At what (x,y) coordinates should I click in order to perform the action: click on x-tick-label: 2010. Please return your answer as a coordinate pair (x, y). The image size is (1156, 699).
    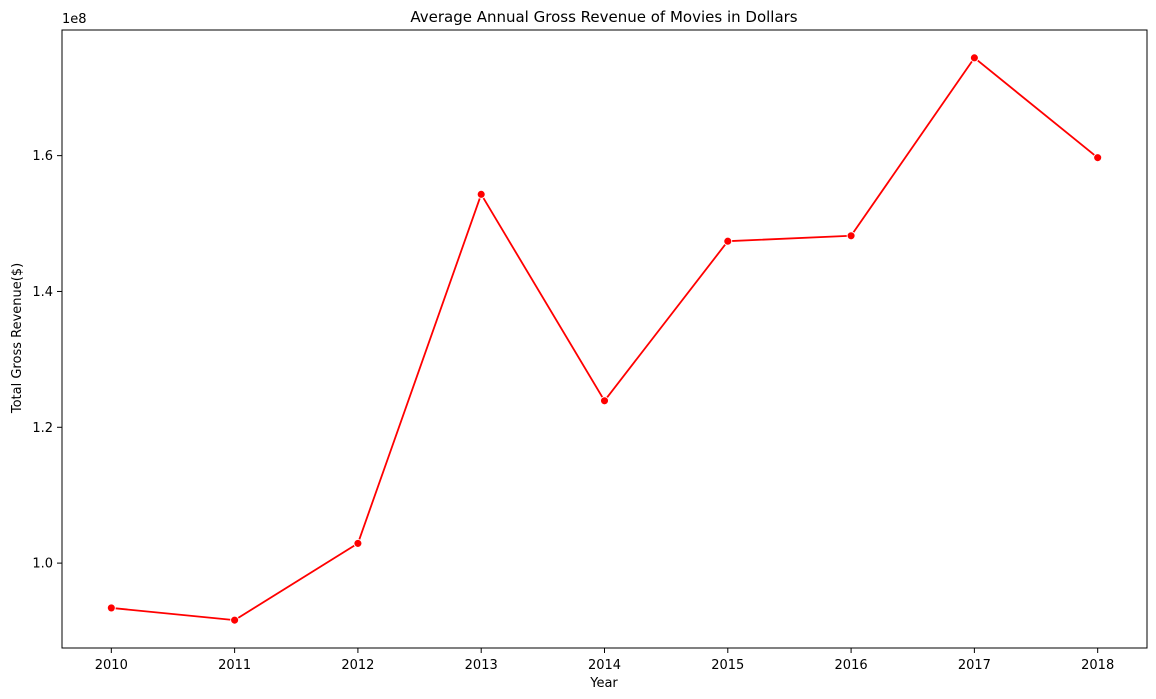
    Looking at the image, I should click on (111, 665).